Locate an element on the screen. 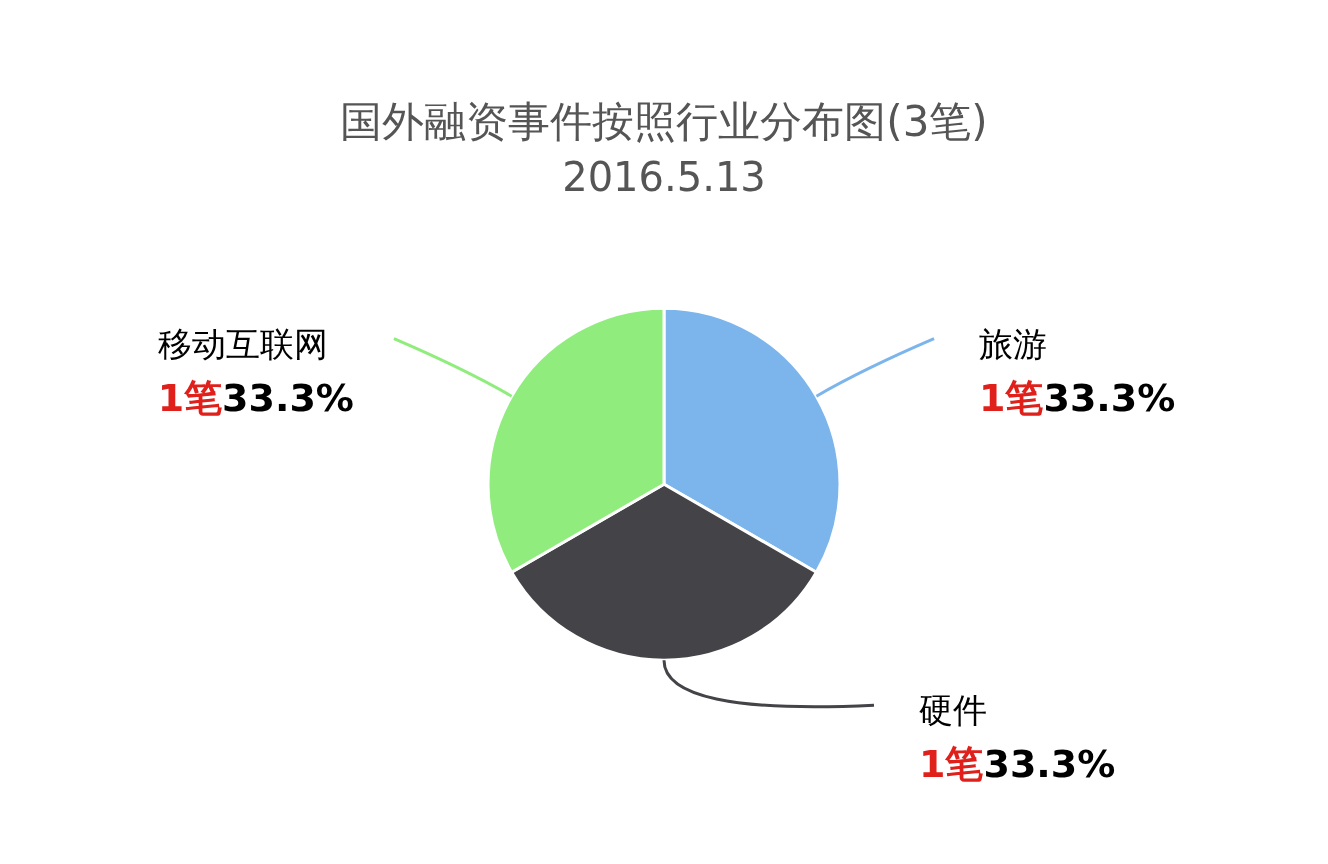 The image size is (1328, 864). slice-label: 旅游 is located at coordinates (1013, 343).